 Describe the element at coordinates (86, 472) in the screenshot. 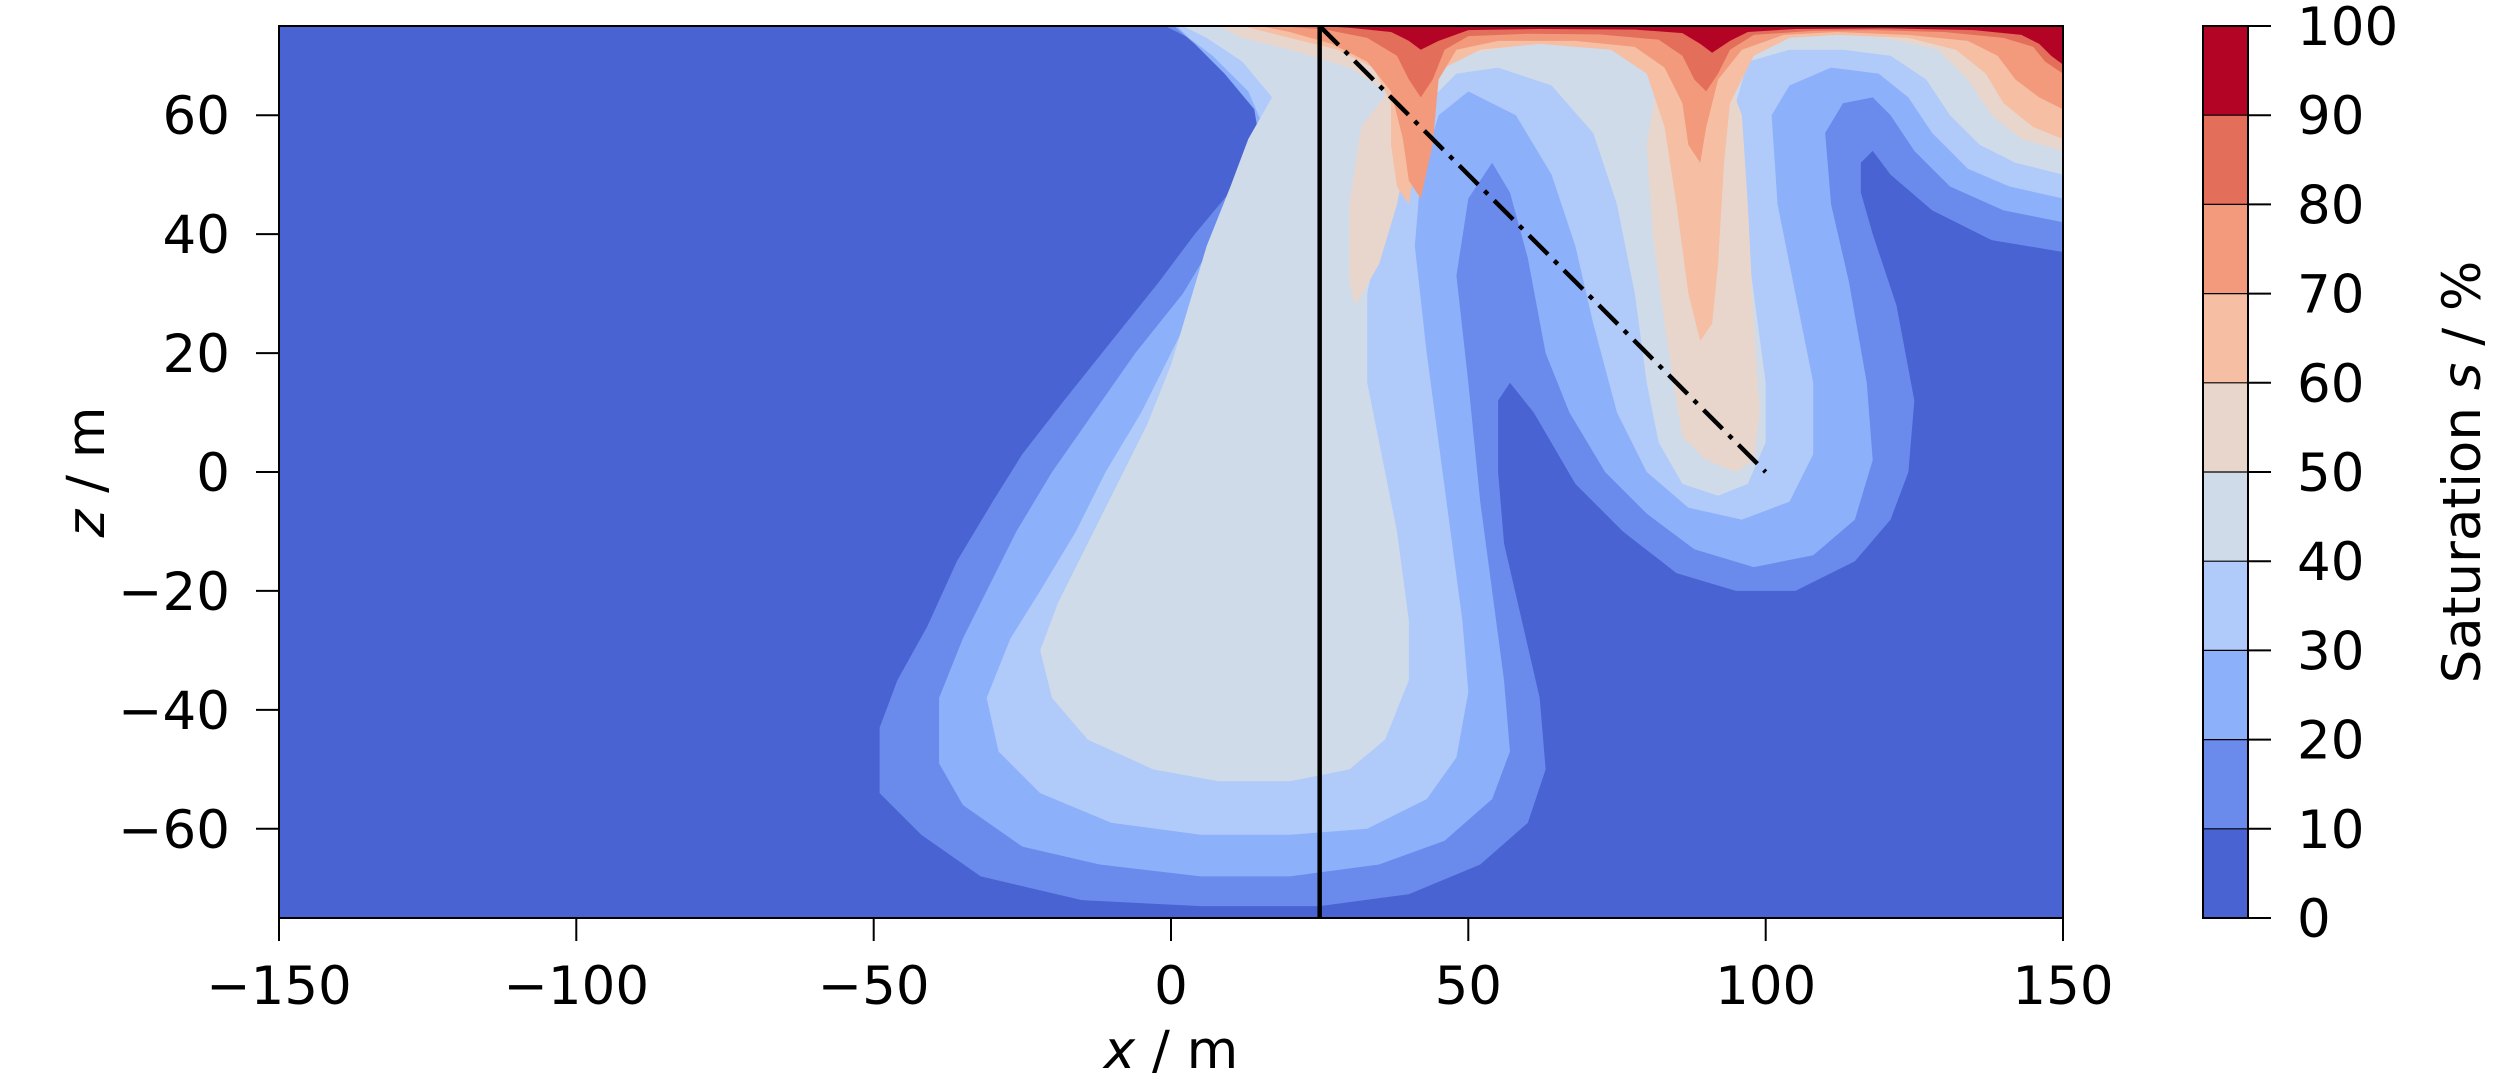

I see `y-axis-label: z / m` at that location.